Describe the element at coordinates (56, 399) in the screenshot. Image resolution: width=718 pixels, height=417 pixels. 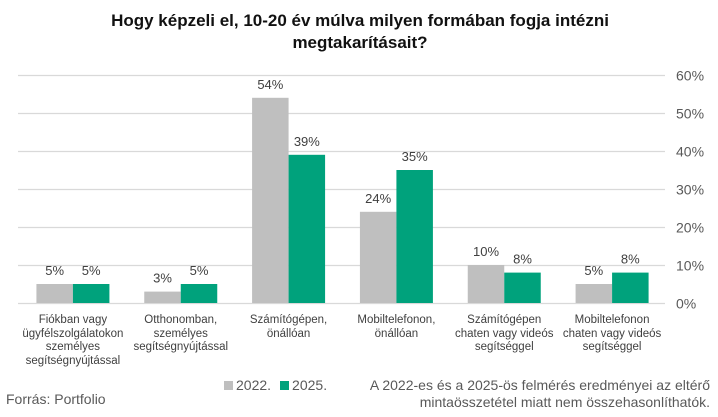
I see `source-text: Forrás: Portfolio` at that location.